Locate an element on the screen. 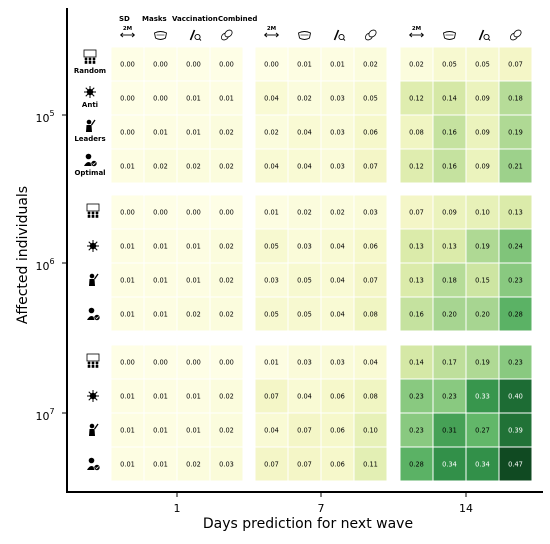  cell-value-label: 0.39 is located at coordinates (515, 431).